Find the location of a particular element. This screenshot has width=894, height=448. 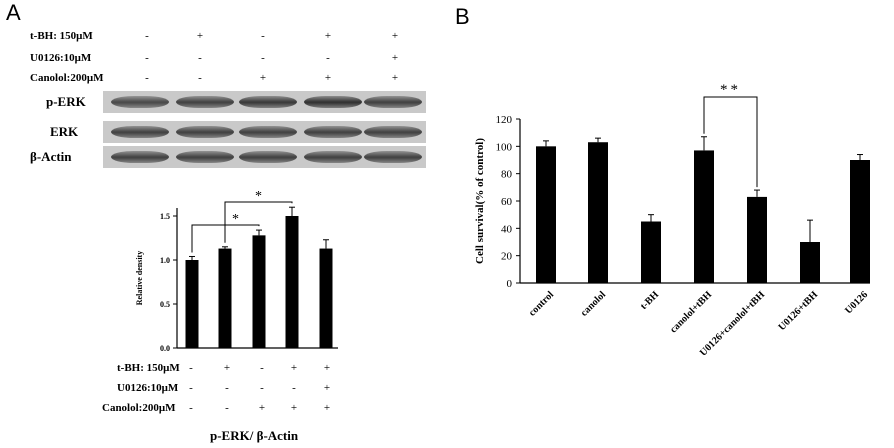

x-tick-label: canolol+tBH is located at coordinates (691, 312).